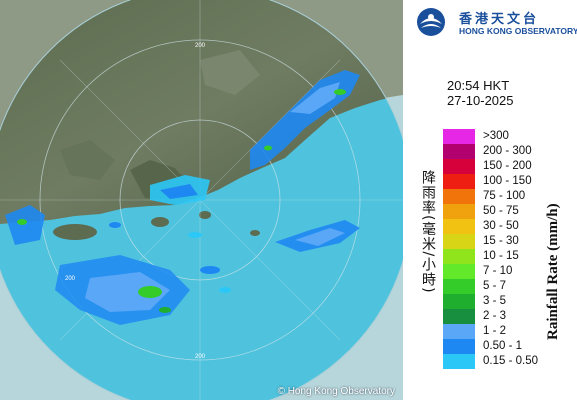 The height and width of the screenshot is (400, 577). I want to click on legend-label: 5 - 7, so click(495, 286).